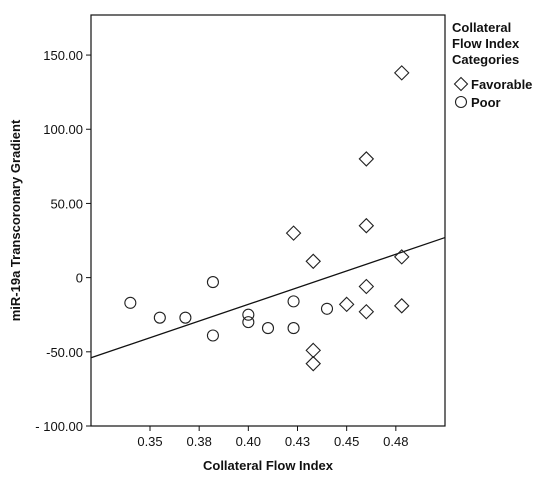 Image resolution: width=550 pixels, height=481 pixels. What do you see at coordinates (79, 278) in the screenshot?
I see `y-tick-label-3: 0` at bounding box center [79, 278].